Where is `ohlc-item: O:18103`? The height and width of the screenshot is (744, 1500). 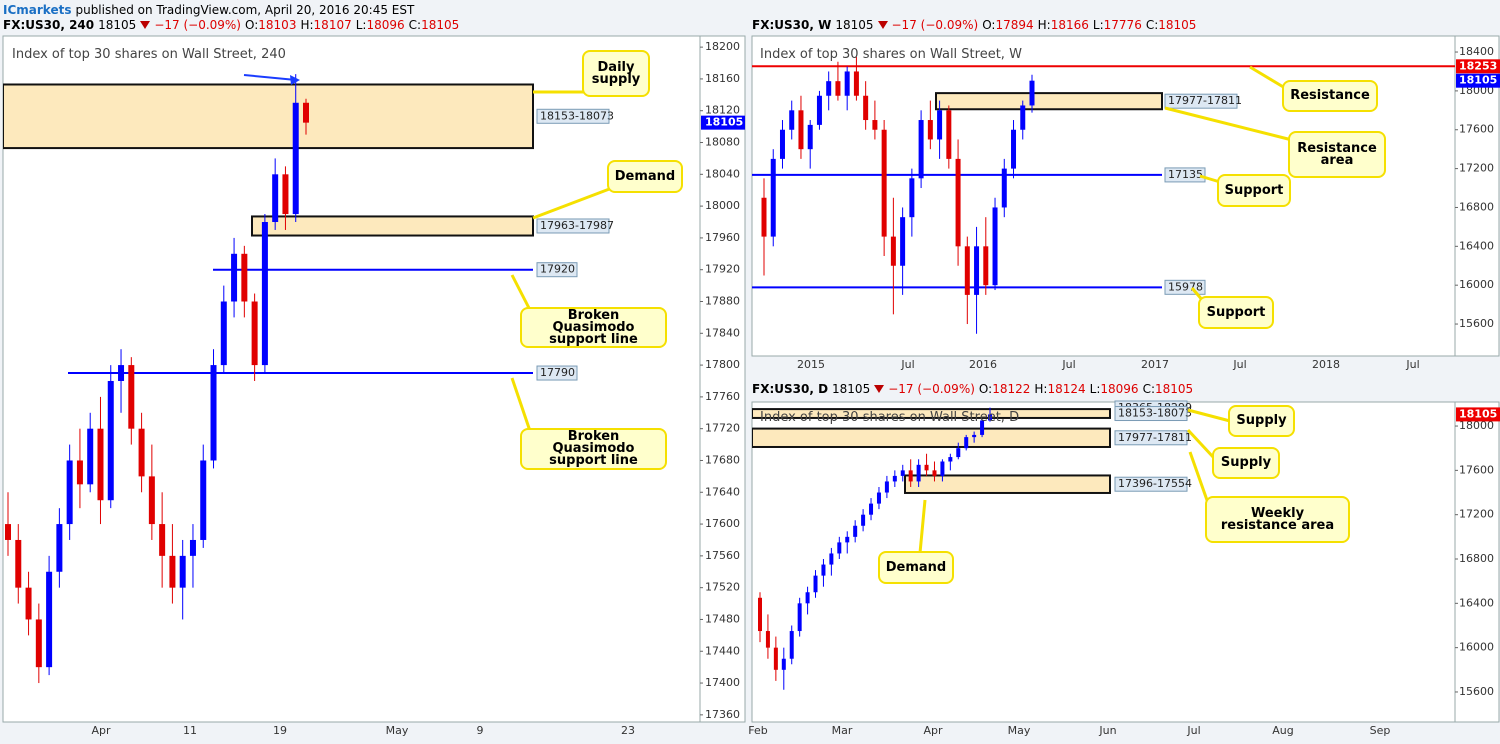 ohlc-item: O:18103 is located at coordinates (270, 25).